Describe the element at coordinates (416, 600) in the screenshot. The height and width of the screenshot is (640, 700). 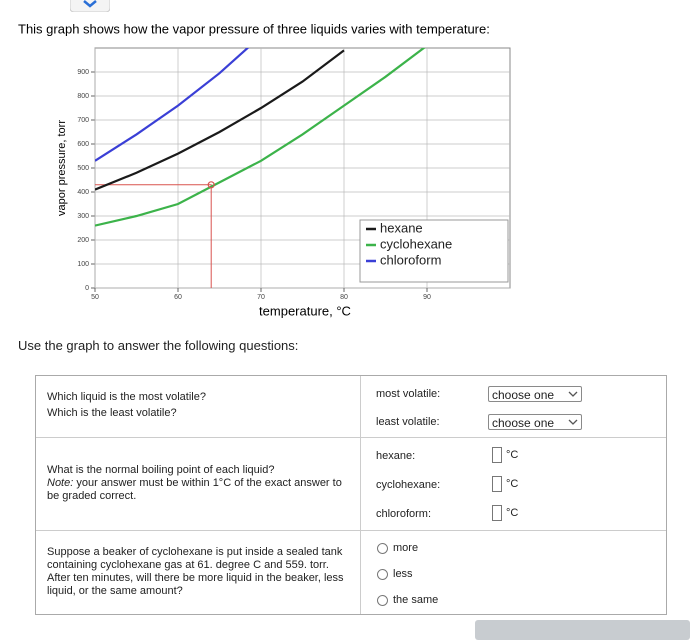
I see `radio-label: the same` at that location.